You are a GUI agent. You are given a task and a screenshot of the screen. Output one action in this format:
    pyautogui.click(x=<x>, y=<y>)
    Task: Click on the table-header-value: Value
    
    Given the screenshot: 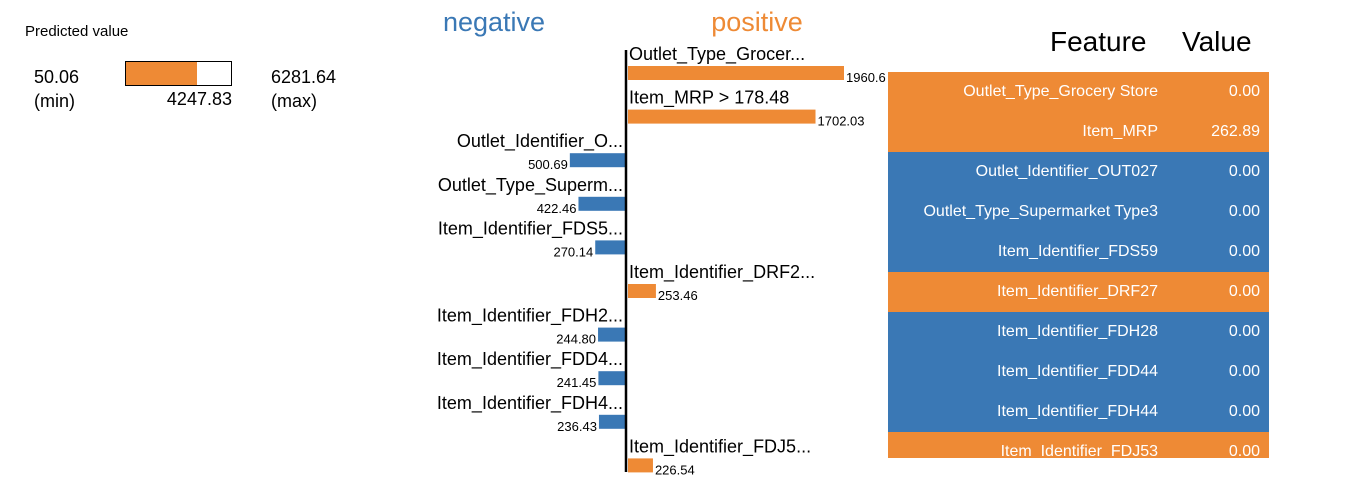 What is the action you would take?
    pyautogui.click(x=1217, y=41)
    